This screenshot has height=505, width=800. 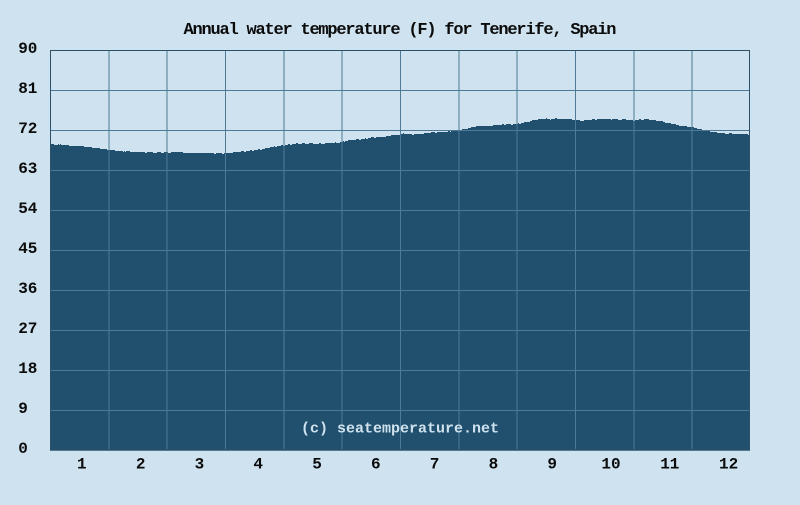 I want to click on svg-text: 1, so click(x=82, y=465).